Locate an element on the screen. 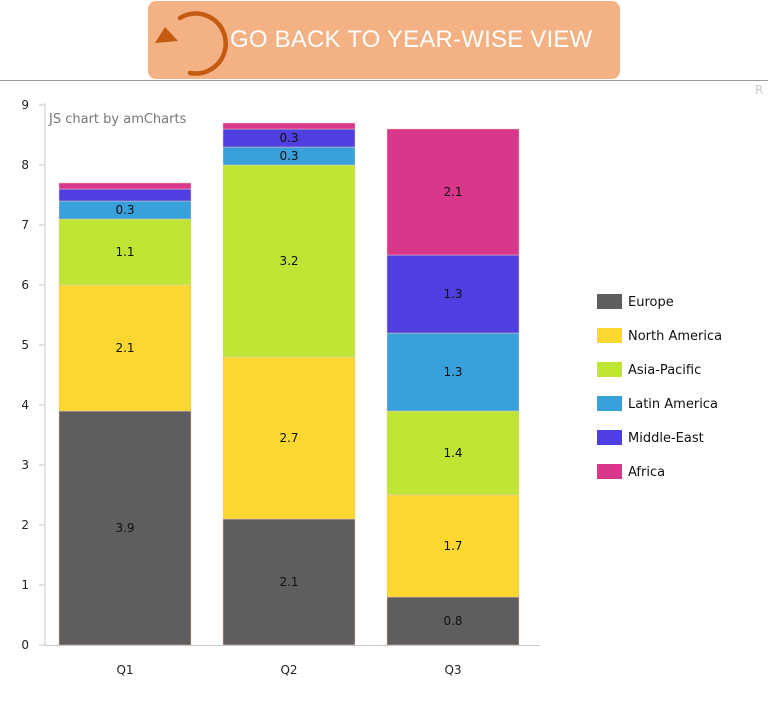 Image resolution: width=768 pixels, height=711 pixels. back-to-year-view-button: GO BACK TO YEAR-WISE VIEW is located at coordinates (384, 40).